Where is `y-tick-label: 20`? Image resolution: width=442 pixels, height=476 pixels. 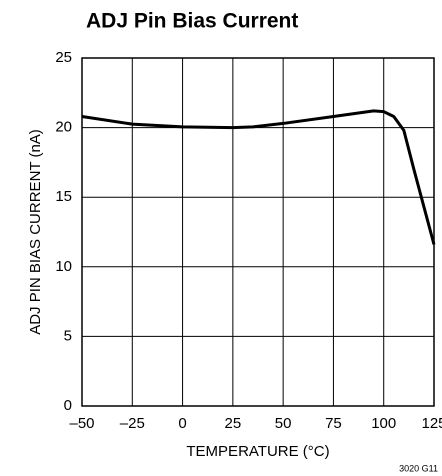 y-tick-label: 20 is located at coordinates (63, 127).